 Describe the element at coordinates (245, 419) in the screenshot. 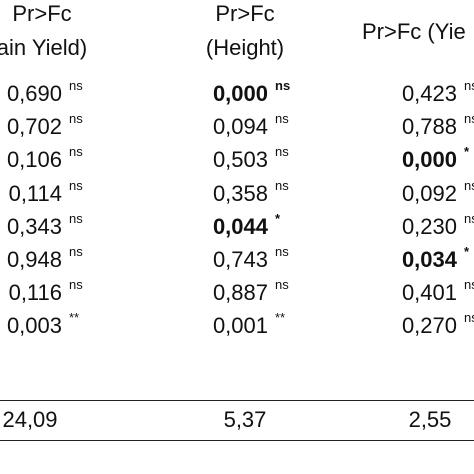

I see `footer-value: 5,37` at that location.